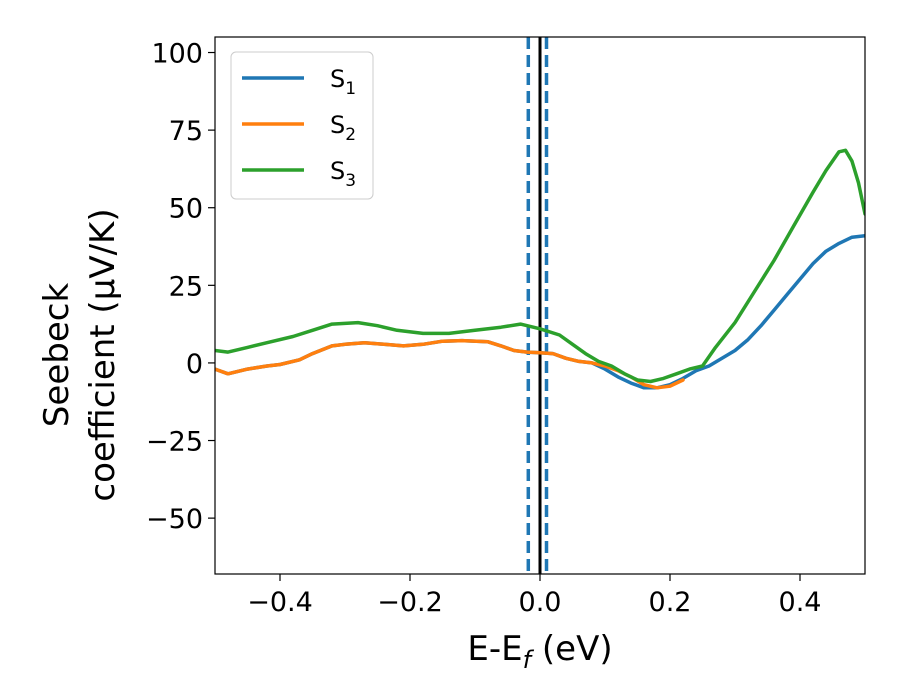 The height and width of the screenshot is (700, 900). Describe the element at coordinates (186, 286) in the screenshot. I see `y-tick-label: 25` at that location.